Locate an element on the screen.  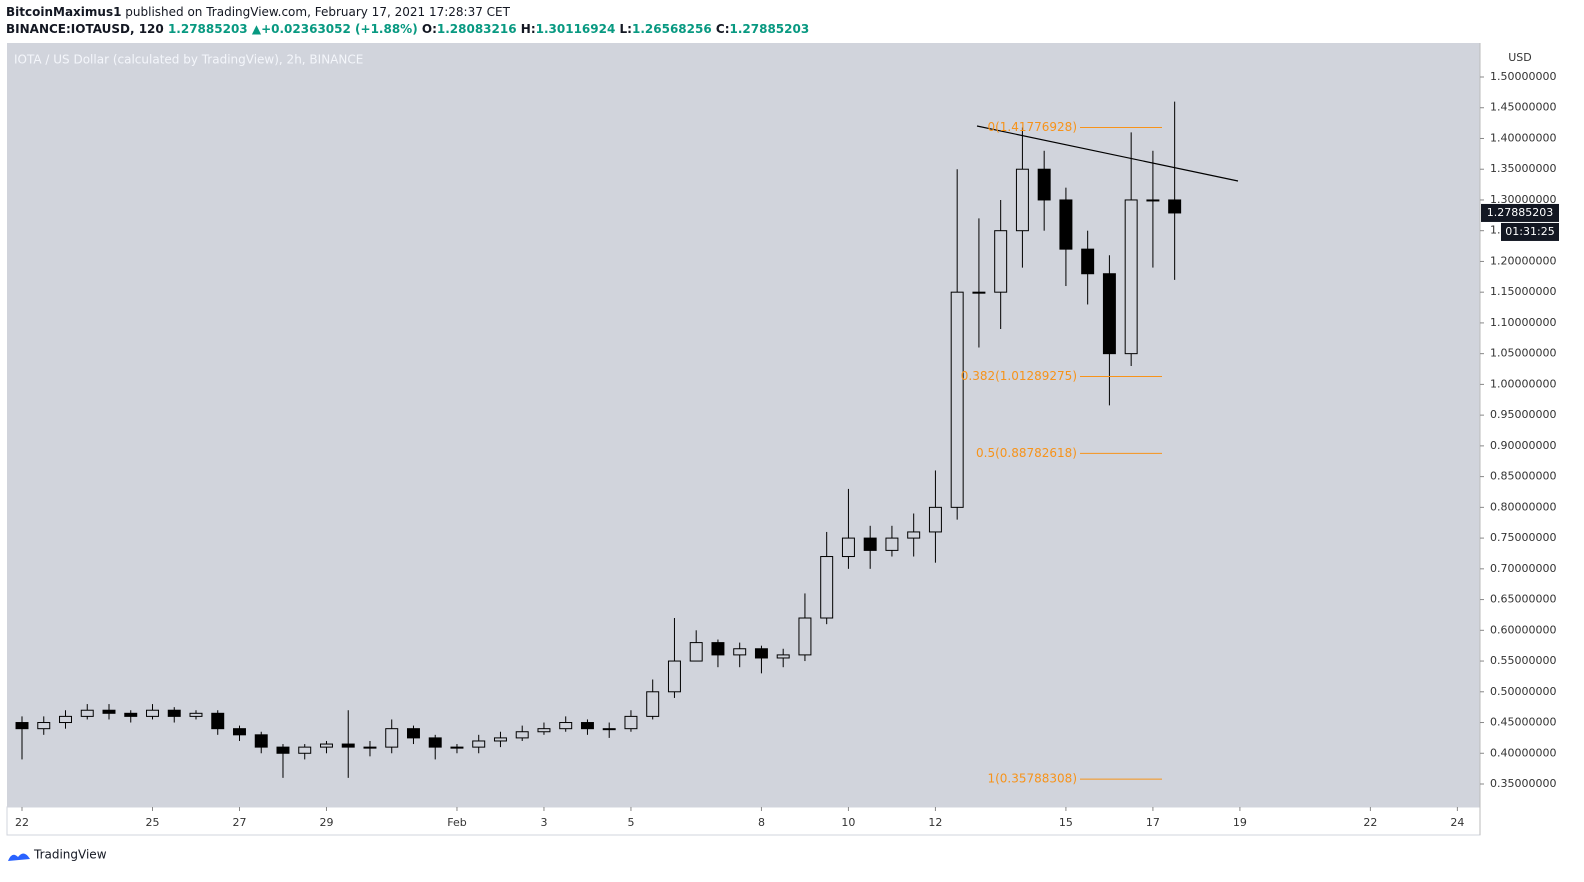
footer-logo: TradingView is located at coordinates (57, 855).